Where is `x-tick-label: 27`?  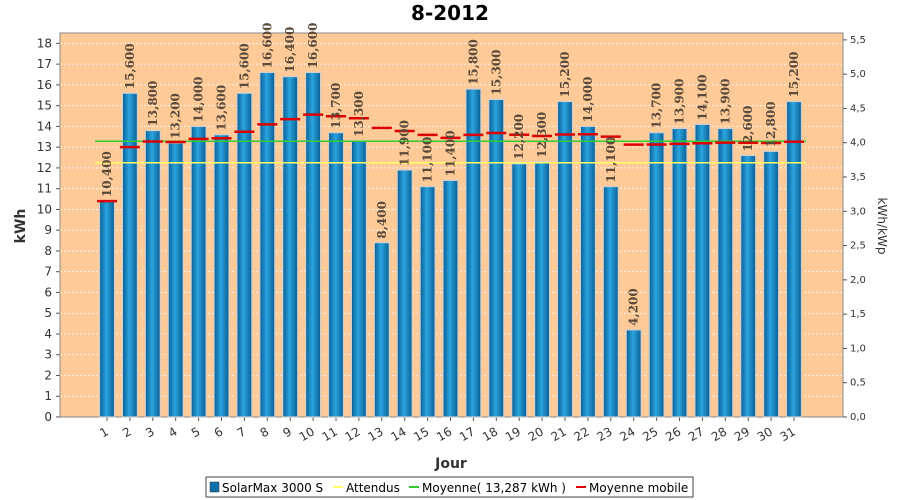
x-tick-label: 27 is located at coordinates (696, 434).